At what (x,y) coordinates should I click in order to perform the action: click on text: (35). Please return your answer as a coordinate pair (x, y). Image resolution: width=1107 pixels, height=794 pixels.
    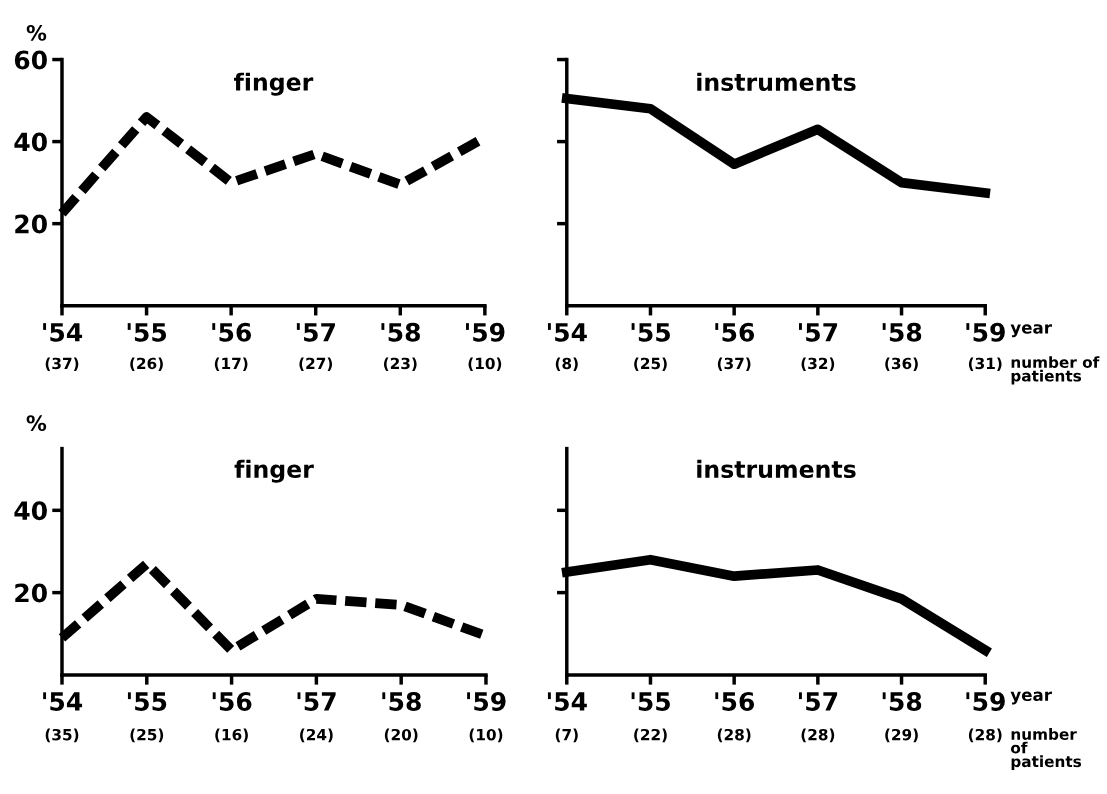
    Looking at the image, I should click on (62, 735).